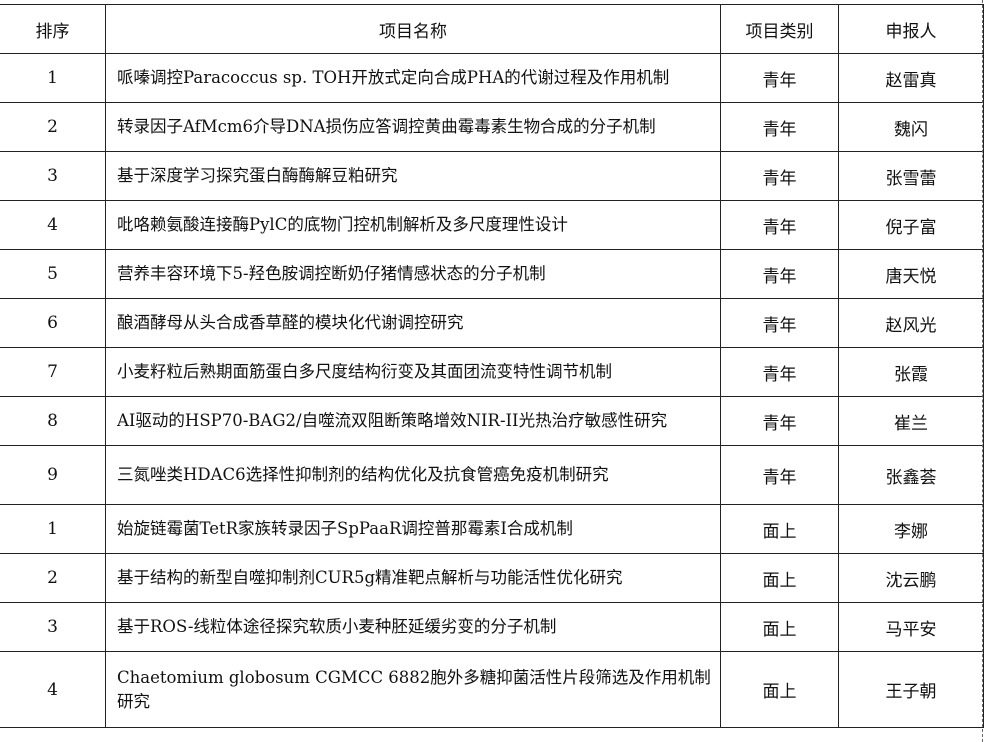  I want to click on applicant-cell: 张鑫荟, so click(911, 475).